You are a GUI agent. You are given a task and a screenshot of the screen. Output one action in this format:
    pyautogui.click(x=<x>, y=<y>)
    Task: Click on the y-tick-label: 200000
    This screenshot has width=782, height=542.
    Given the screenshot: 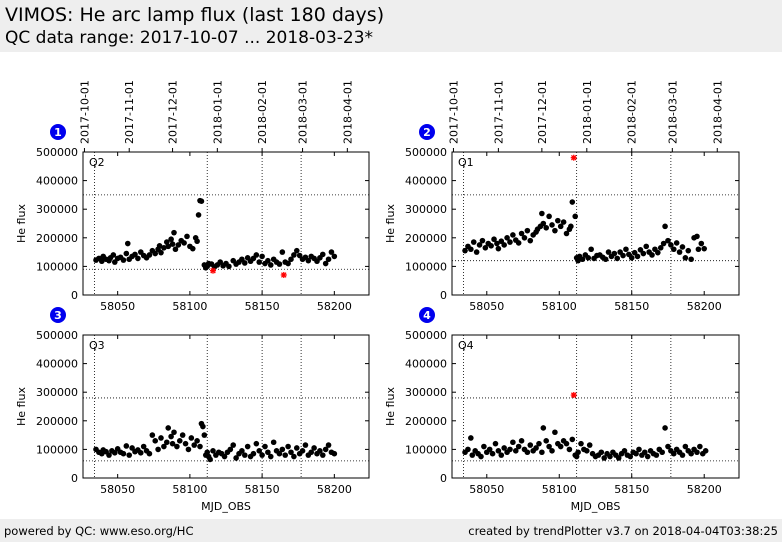 What is the action you would take?
    pyautogui.click(x=57, y=238)
    